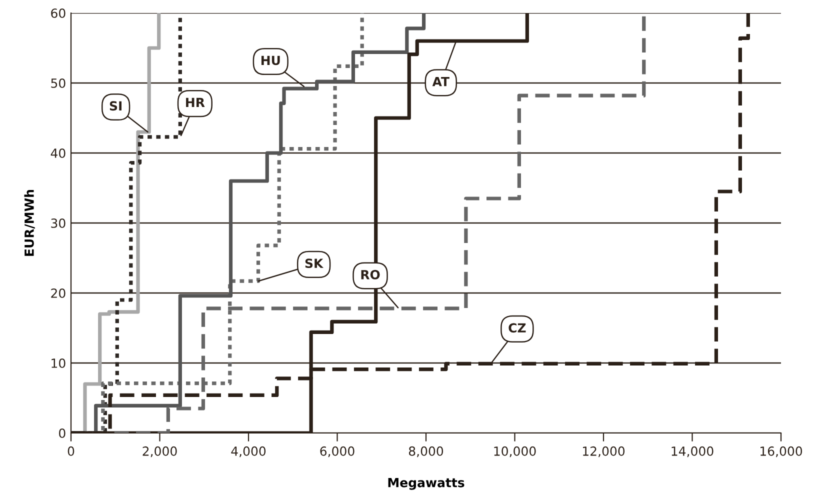 Image resolution: width=825 pixels, height=504 pixels. Describe the element at coordinates (116, 106) in the screenshot. I see `annotation: SI` at that location.